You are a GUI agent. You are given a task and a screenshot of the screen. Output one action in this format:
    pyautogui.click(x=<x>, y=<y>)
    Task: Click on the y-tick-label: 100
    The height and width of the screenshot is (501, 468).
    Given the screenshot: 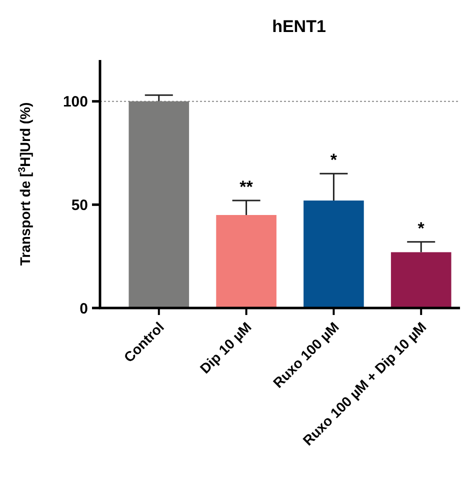 What is the action you would take?
    pyautogui.click(x=75, y=102)
    